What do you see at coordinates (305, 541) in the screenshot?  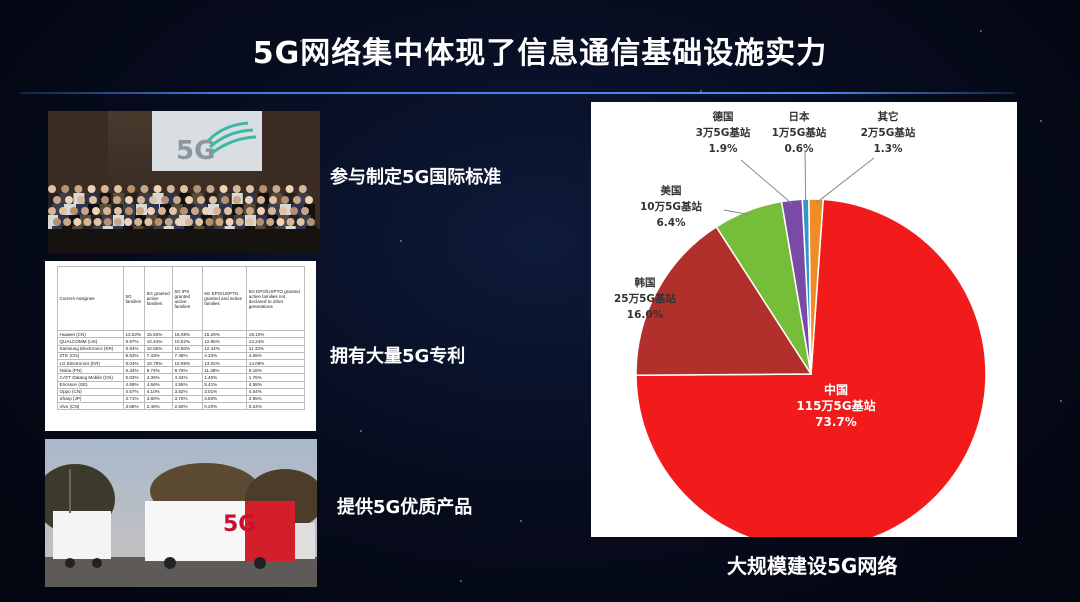 I see `truck-cab` at bounding box center [305, 541].